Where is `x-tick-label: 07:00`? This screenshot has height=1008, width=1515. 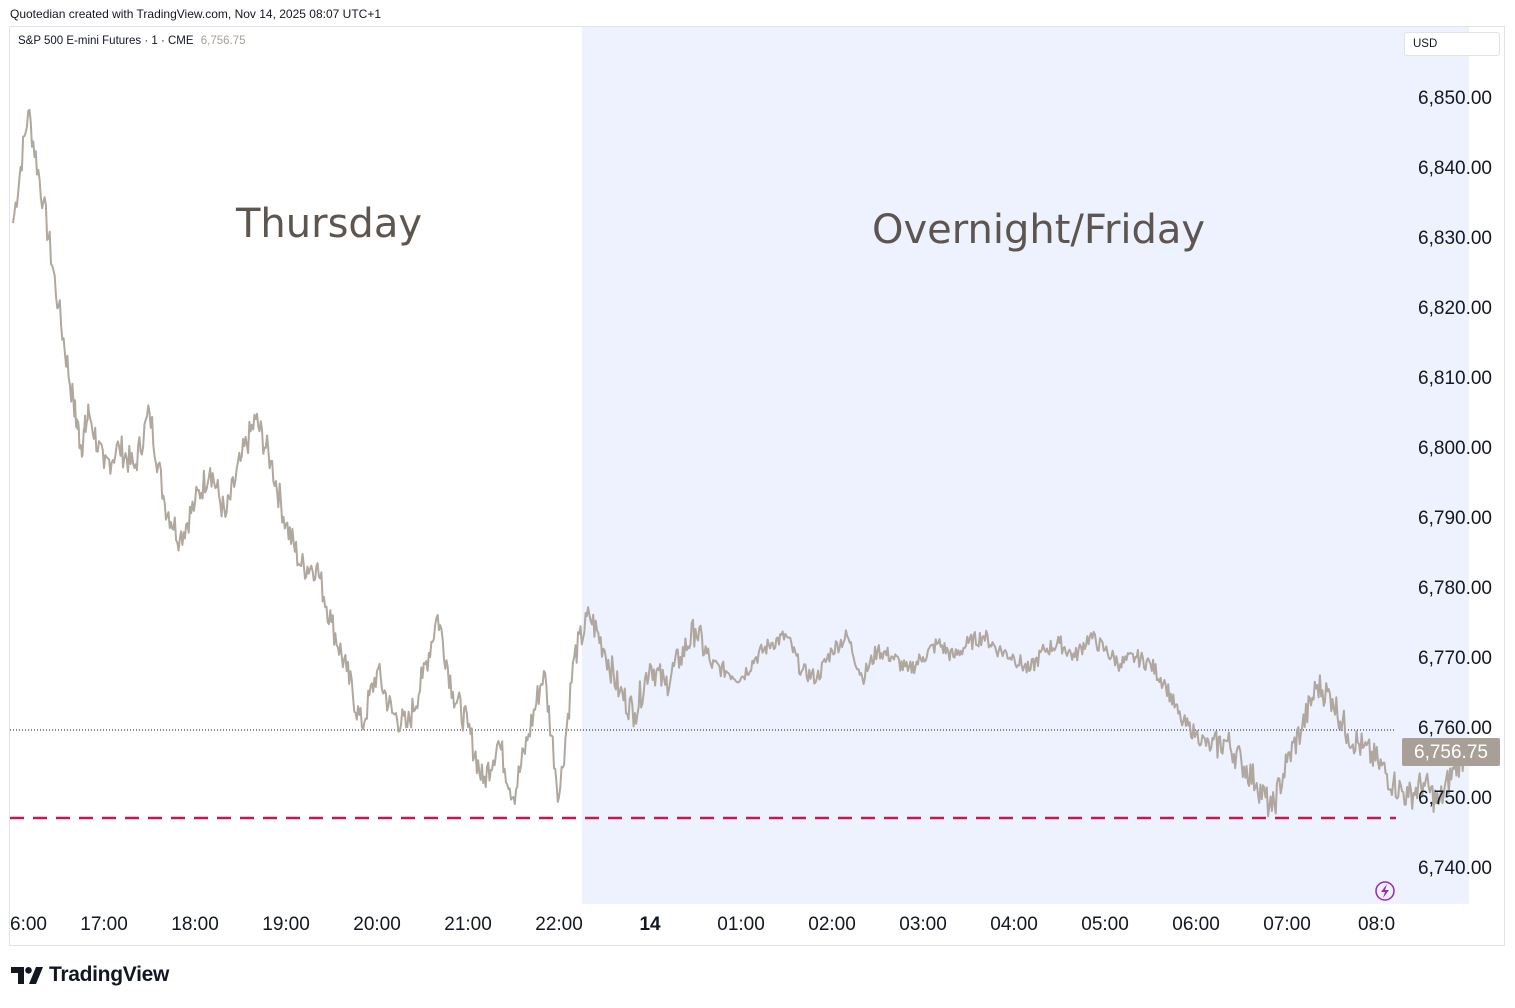 x-tick-label: 07:00 is located at coordinates (1287, 924).